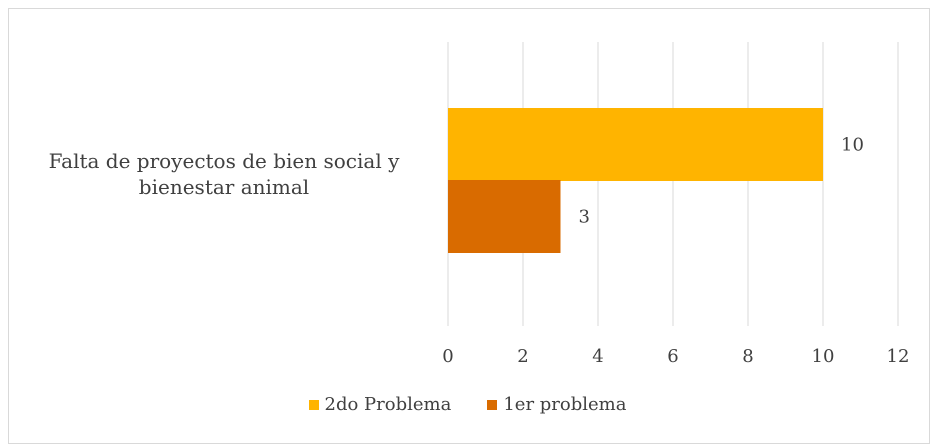 This screenshot has height=448, width=935. What do you see at coordinates (597, 356) in the screenshot?
I see `x-tick-label-4: 4` at bounding box center [597, 356].